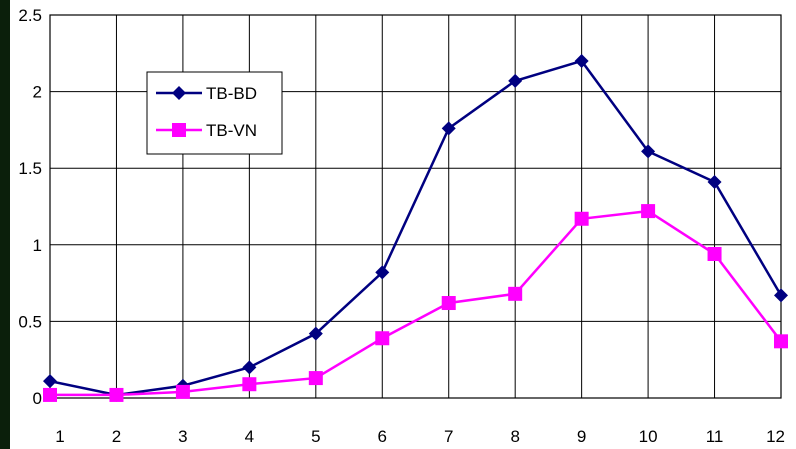 The height and width of the screenshot is (449, 796). I want to click on x-tick-label: 12, so click(775, 436).